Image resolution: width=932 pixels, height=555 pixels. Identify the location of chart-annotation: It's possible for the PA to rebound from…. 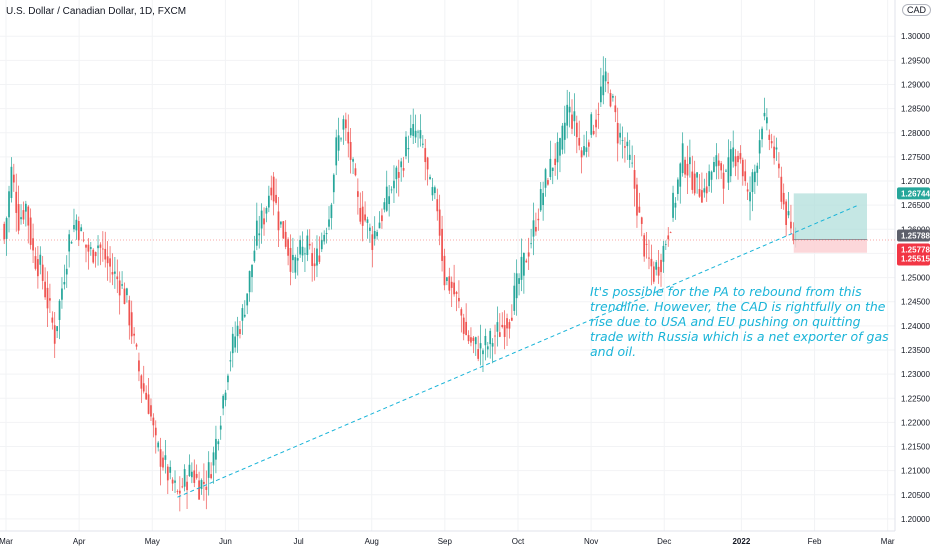
(739, 321).